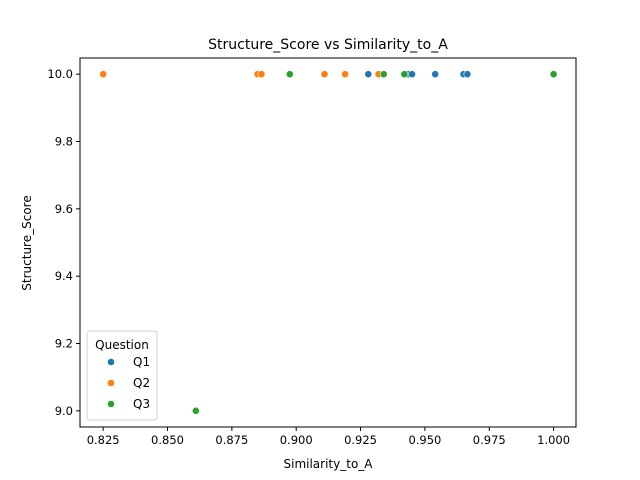 This screenshot has width=640, height=480. What do you see at coordinates (64, 411) in the screenshot?
I see `y-tick-label: 9.0` at bounding box center [64, 411].